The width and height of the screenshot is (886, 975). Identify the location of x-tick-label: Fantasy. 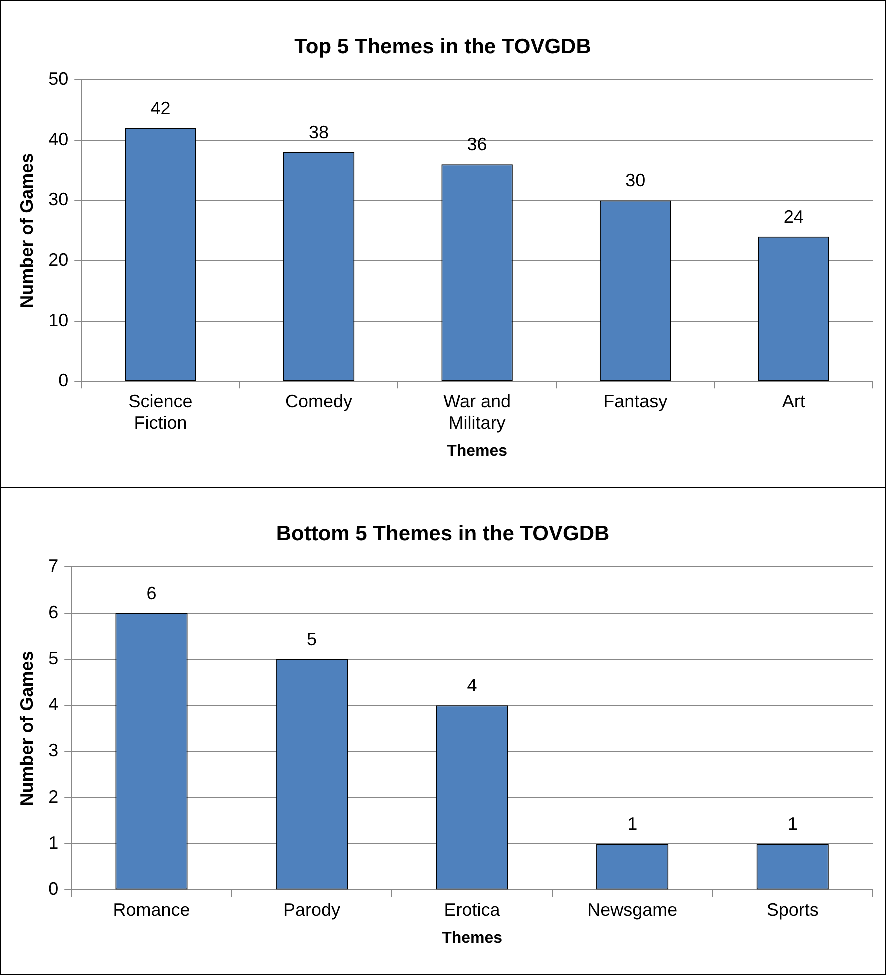
(636, 401).